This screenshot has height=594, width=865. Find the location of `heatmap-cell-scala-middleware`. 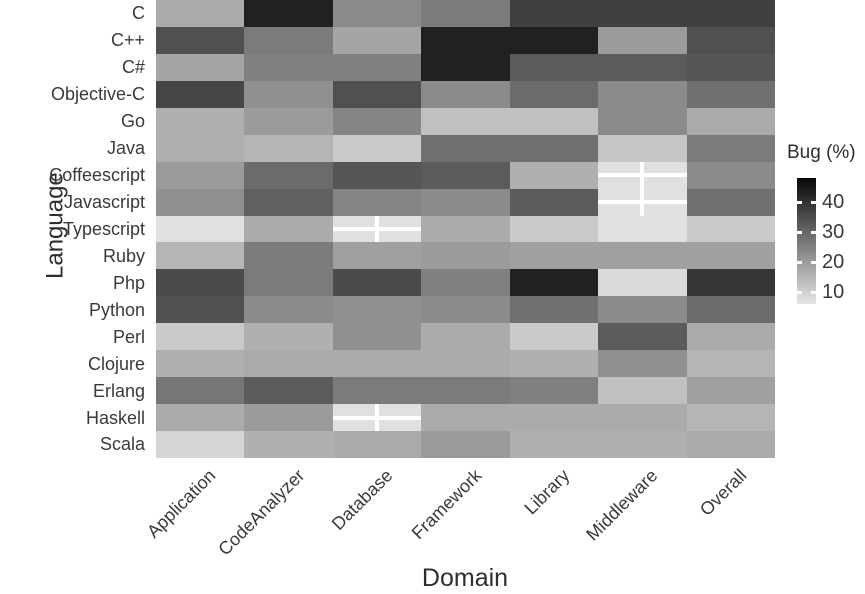

heatmap-cell-scala-middleware is located at coordinates (642, 444).